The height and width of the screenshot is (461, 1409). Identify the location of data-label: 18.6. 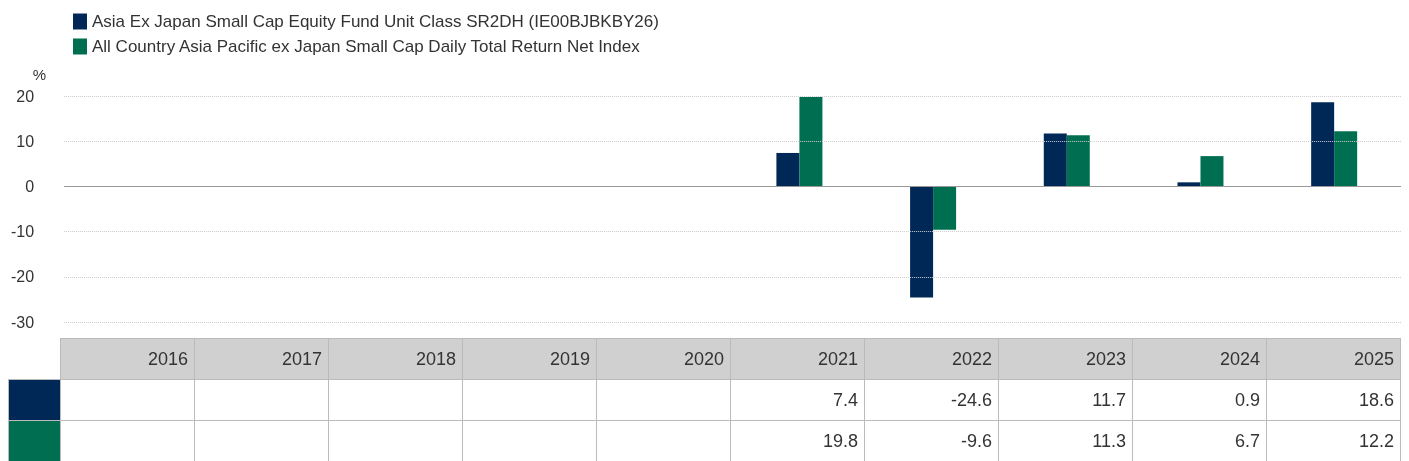
(1333, 400).